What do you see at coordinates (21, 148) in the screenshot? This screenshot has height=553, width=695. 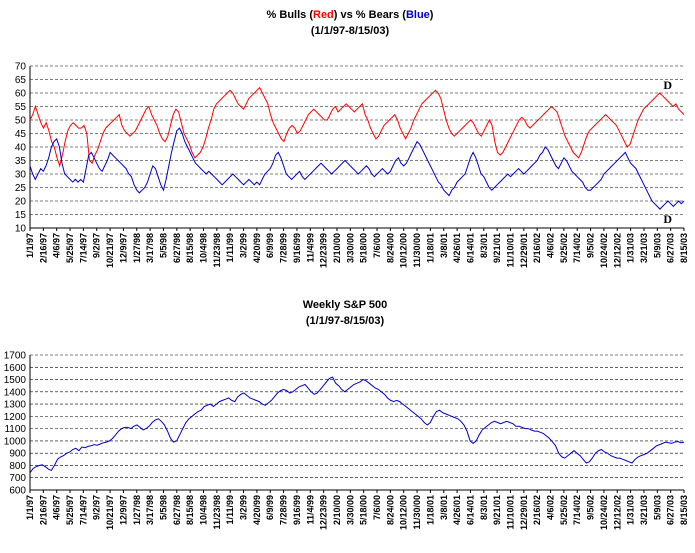 I see `chart1-y-ticks: 10 15 20 25 30 35 40 45 50 55 60 65 70` at bounding box center [21, 148].